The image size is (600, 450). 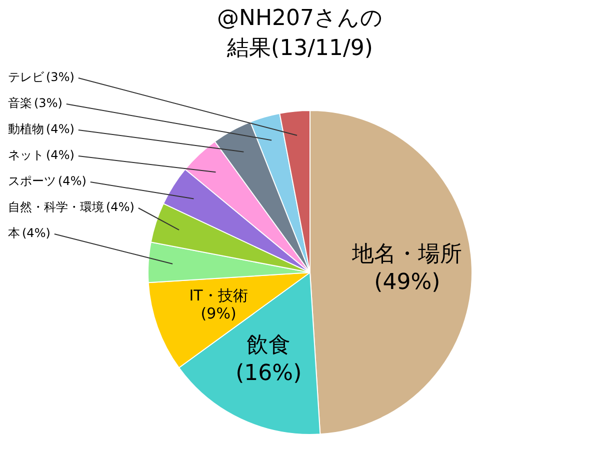 What do you see at coordinates (14, 233) in the screenshot?
I see `slice-label: 本` at bounding box center [14, 233].